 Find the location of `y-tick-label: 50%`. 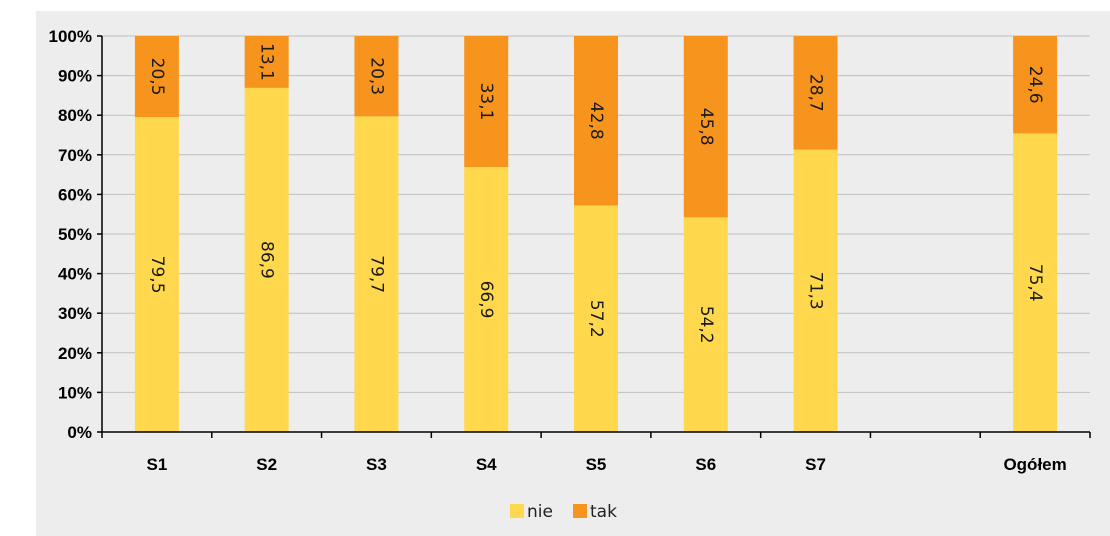

y-tick-label: 50% is located at coordinates (75, 234).